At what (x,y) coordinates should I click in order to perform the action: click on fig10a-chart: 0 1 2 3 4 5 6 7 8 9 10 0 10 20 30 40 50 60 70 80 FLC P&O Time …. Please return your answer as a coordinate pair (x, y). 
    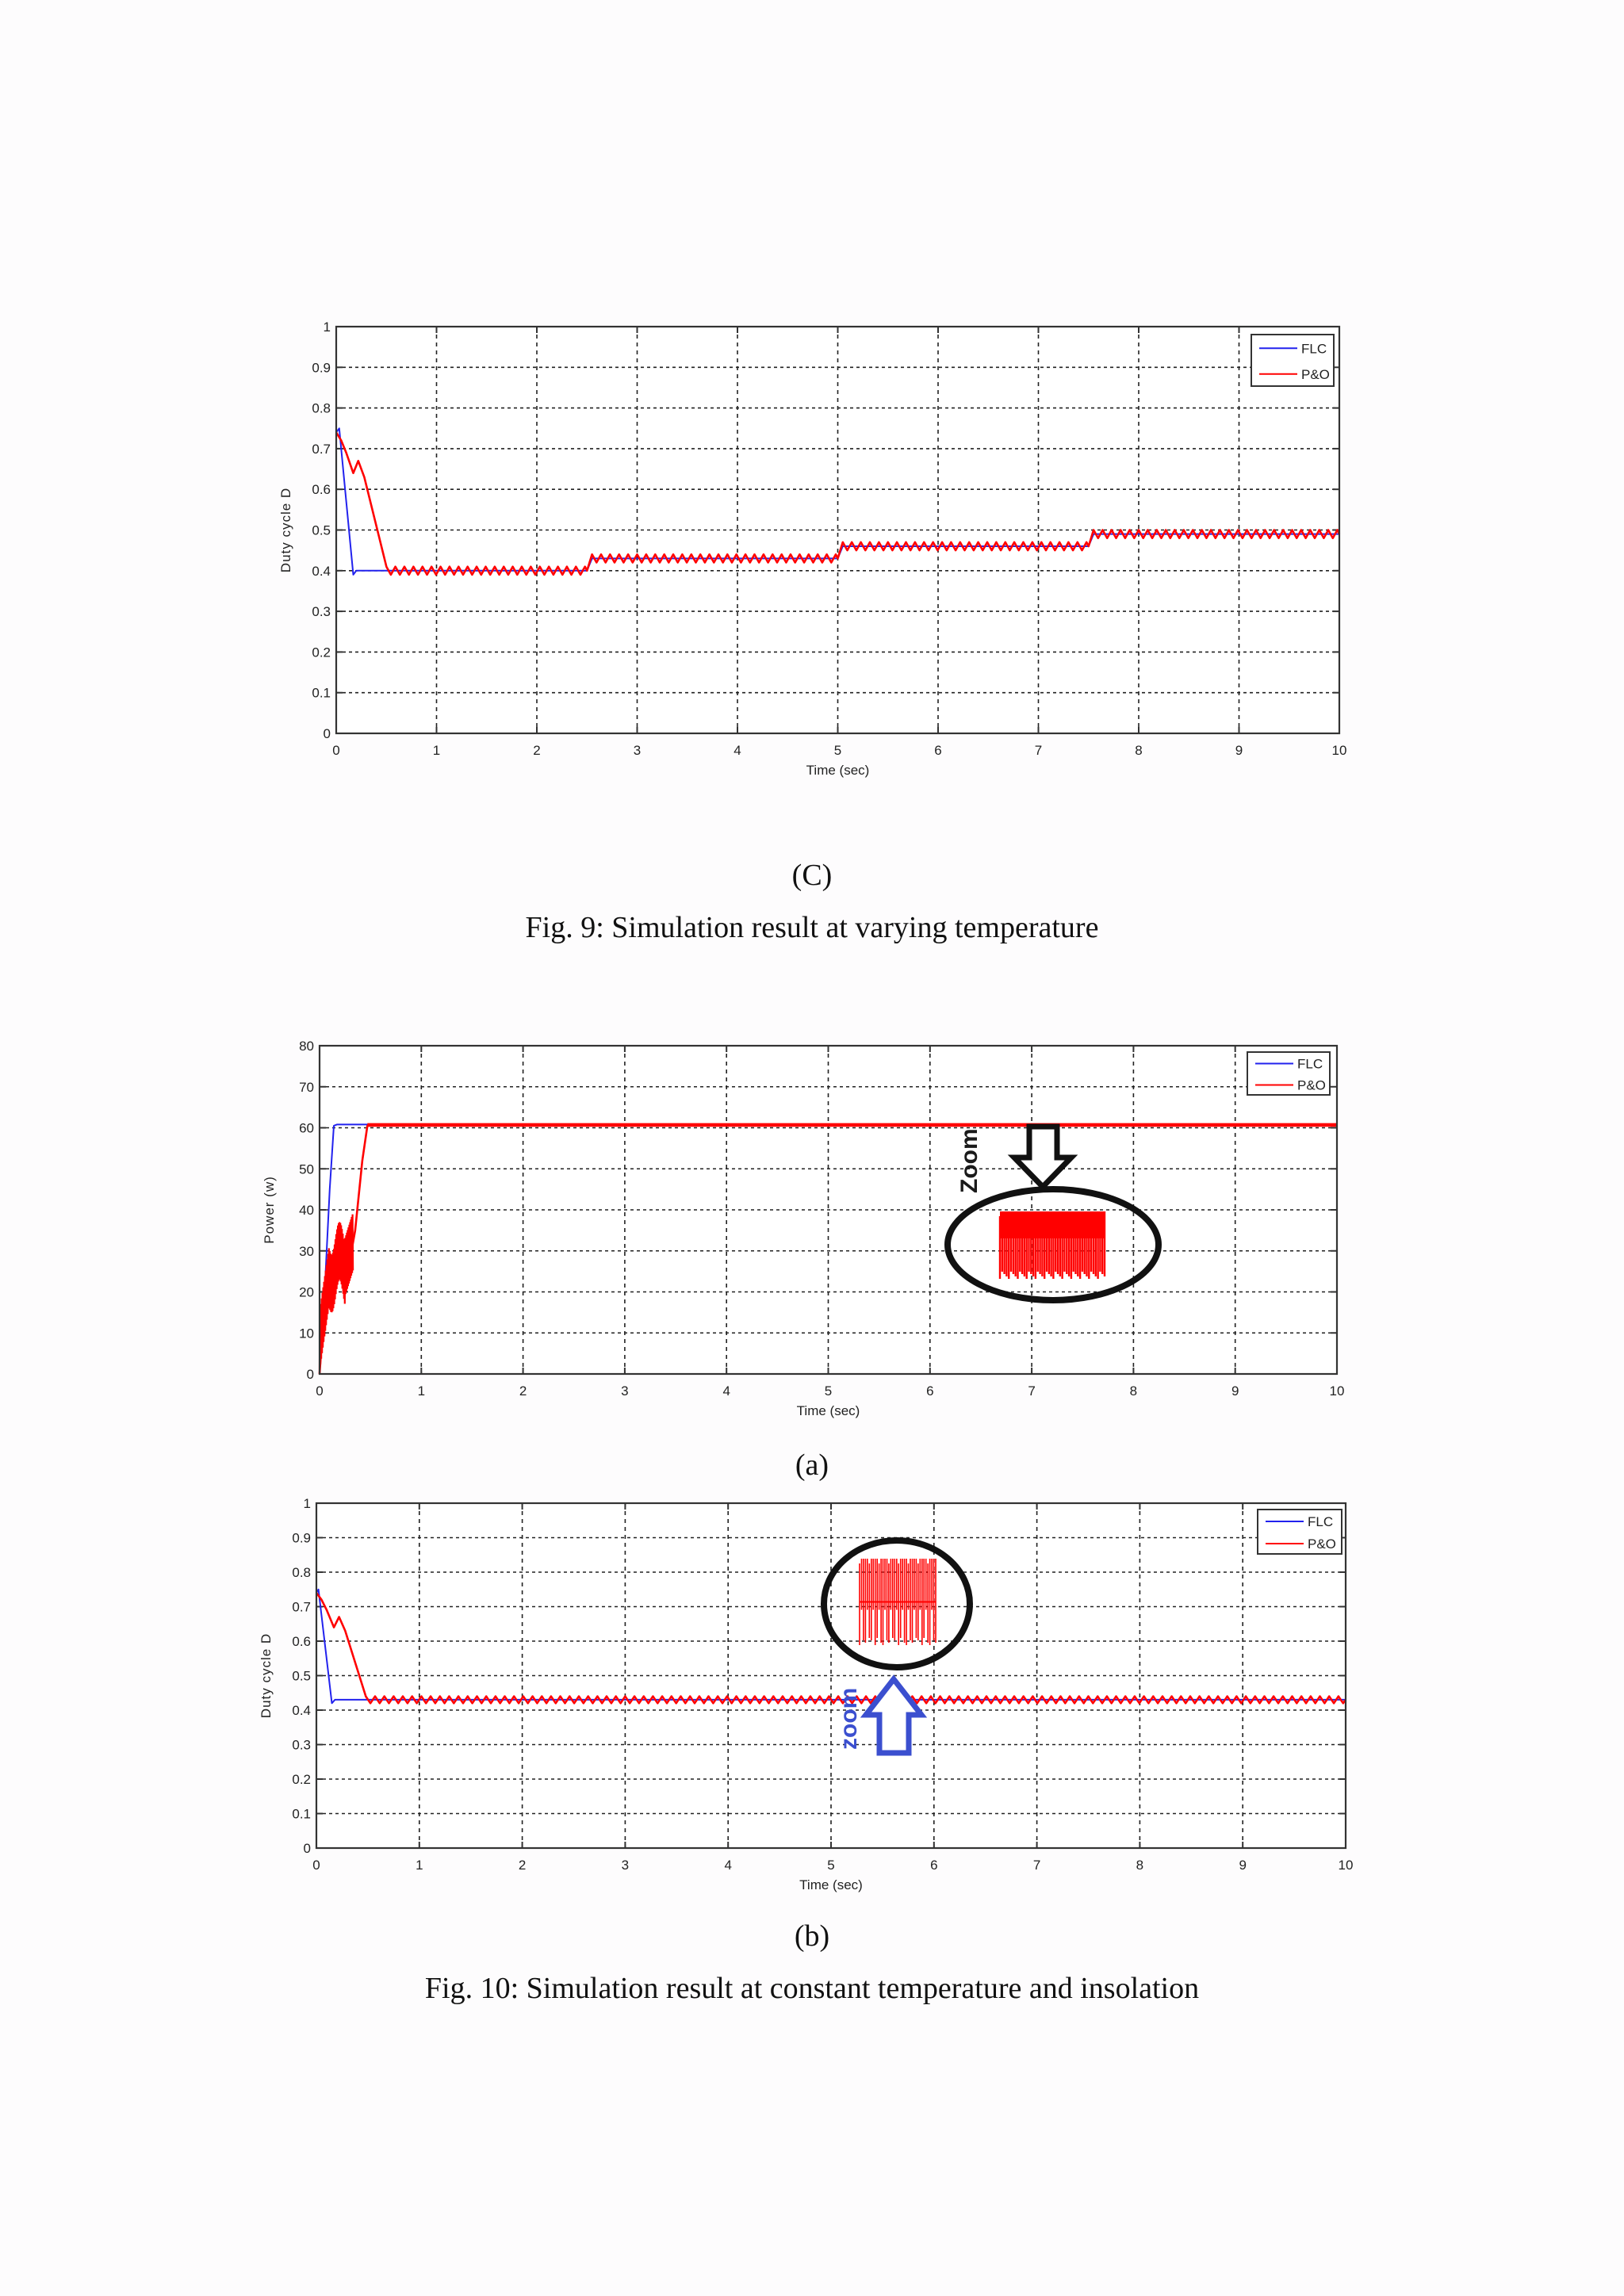
    Looking at the image, I should click on (803, 1229).